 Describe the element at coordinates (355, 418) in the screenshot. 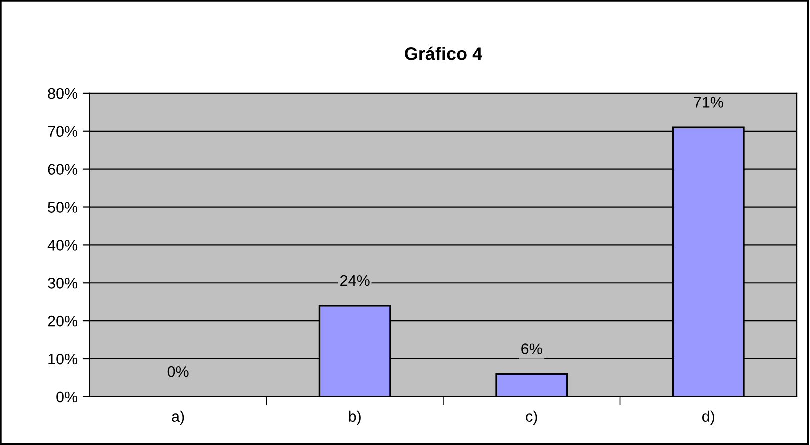

I see `x-tick-label: b)` at that location.